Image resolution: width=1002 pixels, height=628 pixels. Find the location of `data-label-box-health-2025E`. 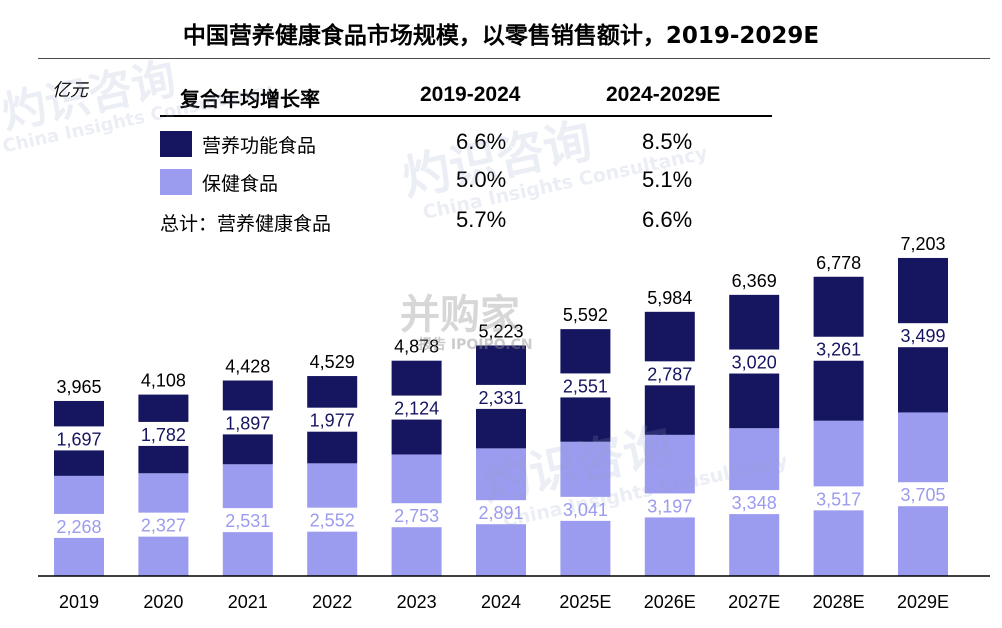

data-label-box-health-2025E is located at coordinates (585, 508).